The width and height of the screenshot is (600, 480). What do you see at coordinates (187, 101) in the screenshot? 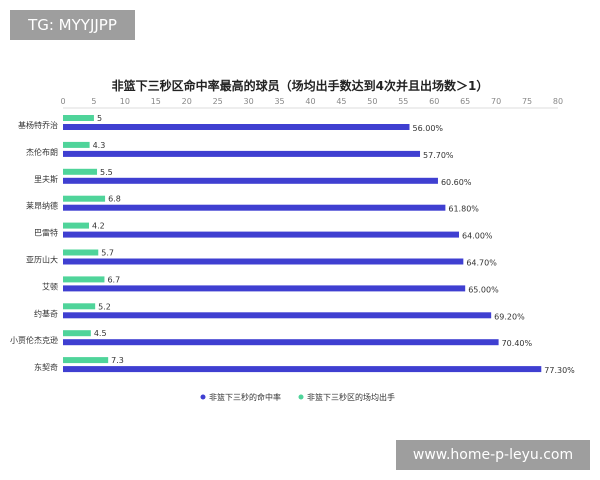
I see `x-tick-label: 20` at bounding box center [187, 101].